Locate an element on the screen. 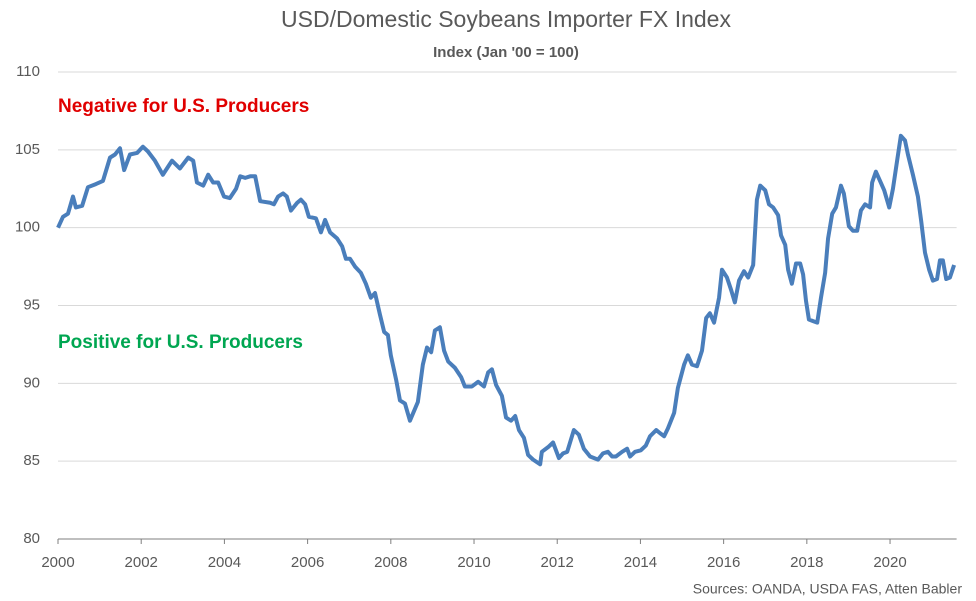 Image resolution: width=976 pixels, height=601 pixels. x-tick-label: 2002 is located at coordinates (141, 562).